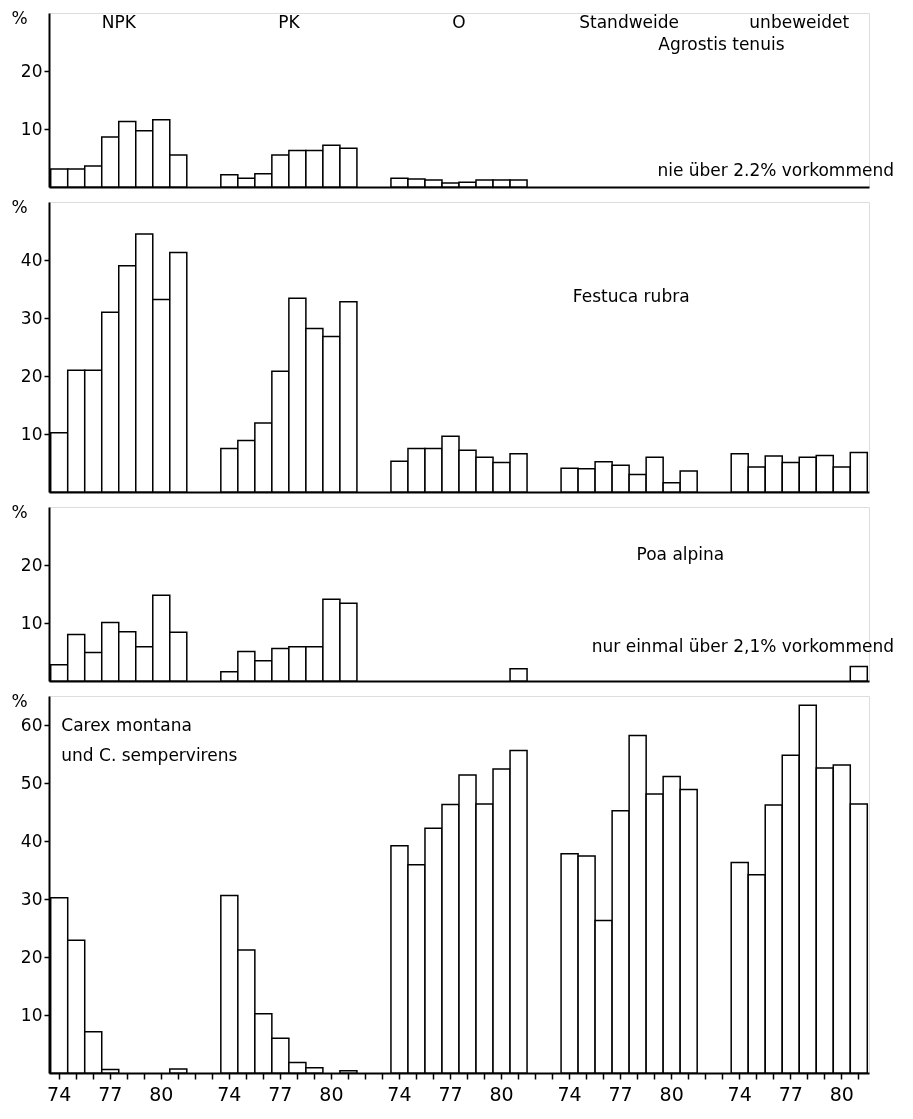 Image resolution: width=913 pixels, height=1119 pixels. Describe the element at coordinates (149, 740) in the screenshot. I see `text: Carex montana und C. sempervirens` at that location.